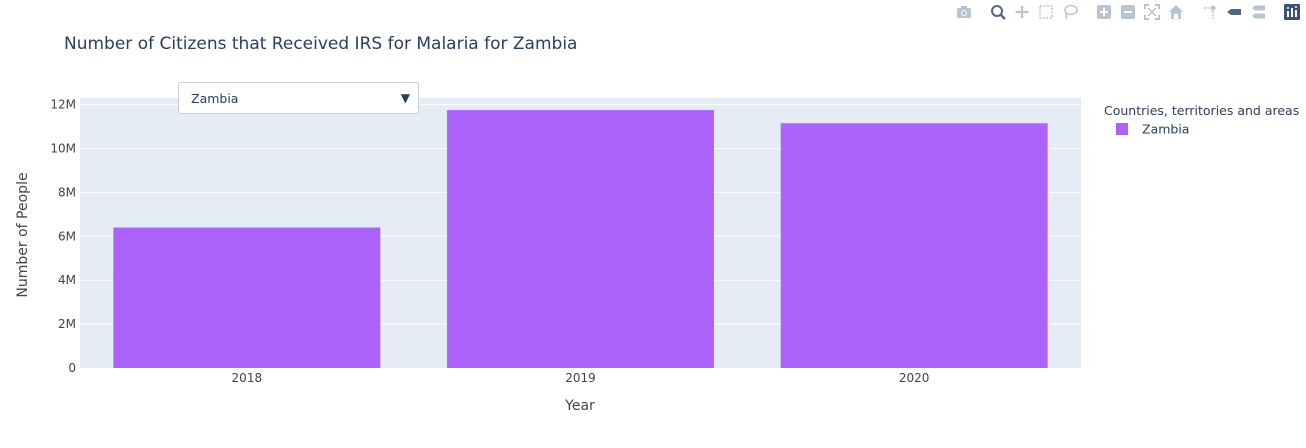 This screenshot has height=448, width=1306. I want to click on y-tick-label: 6M, so click(67, 236).